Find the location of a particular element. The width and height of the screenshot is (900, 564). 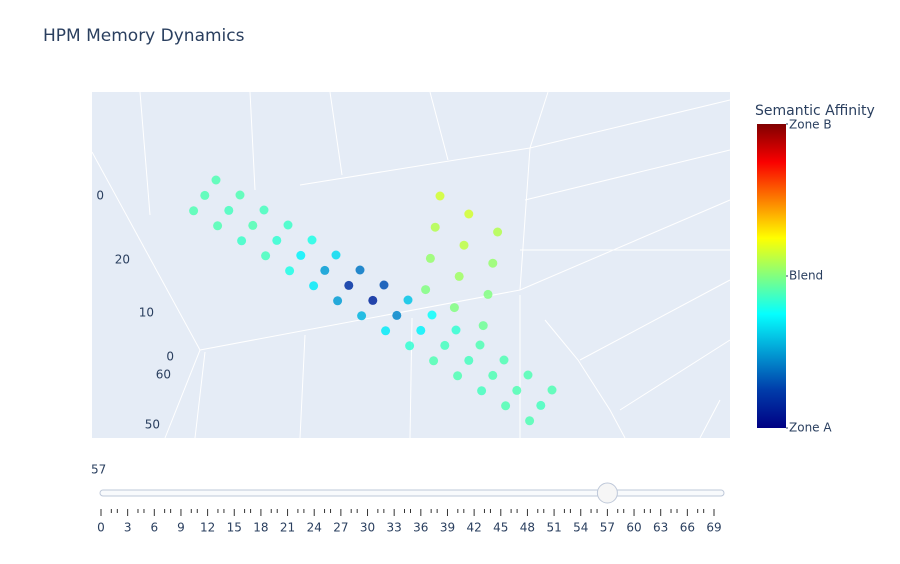

slider-tick-label: 21 is located at coordinates (287, 528).